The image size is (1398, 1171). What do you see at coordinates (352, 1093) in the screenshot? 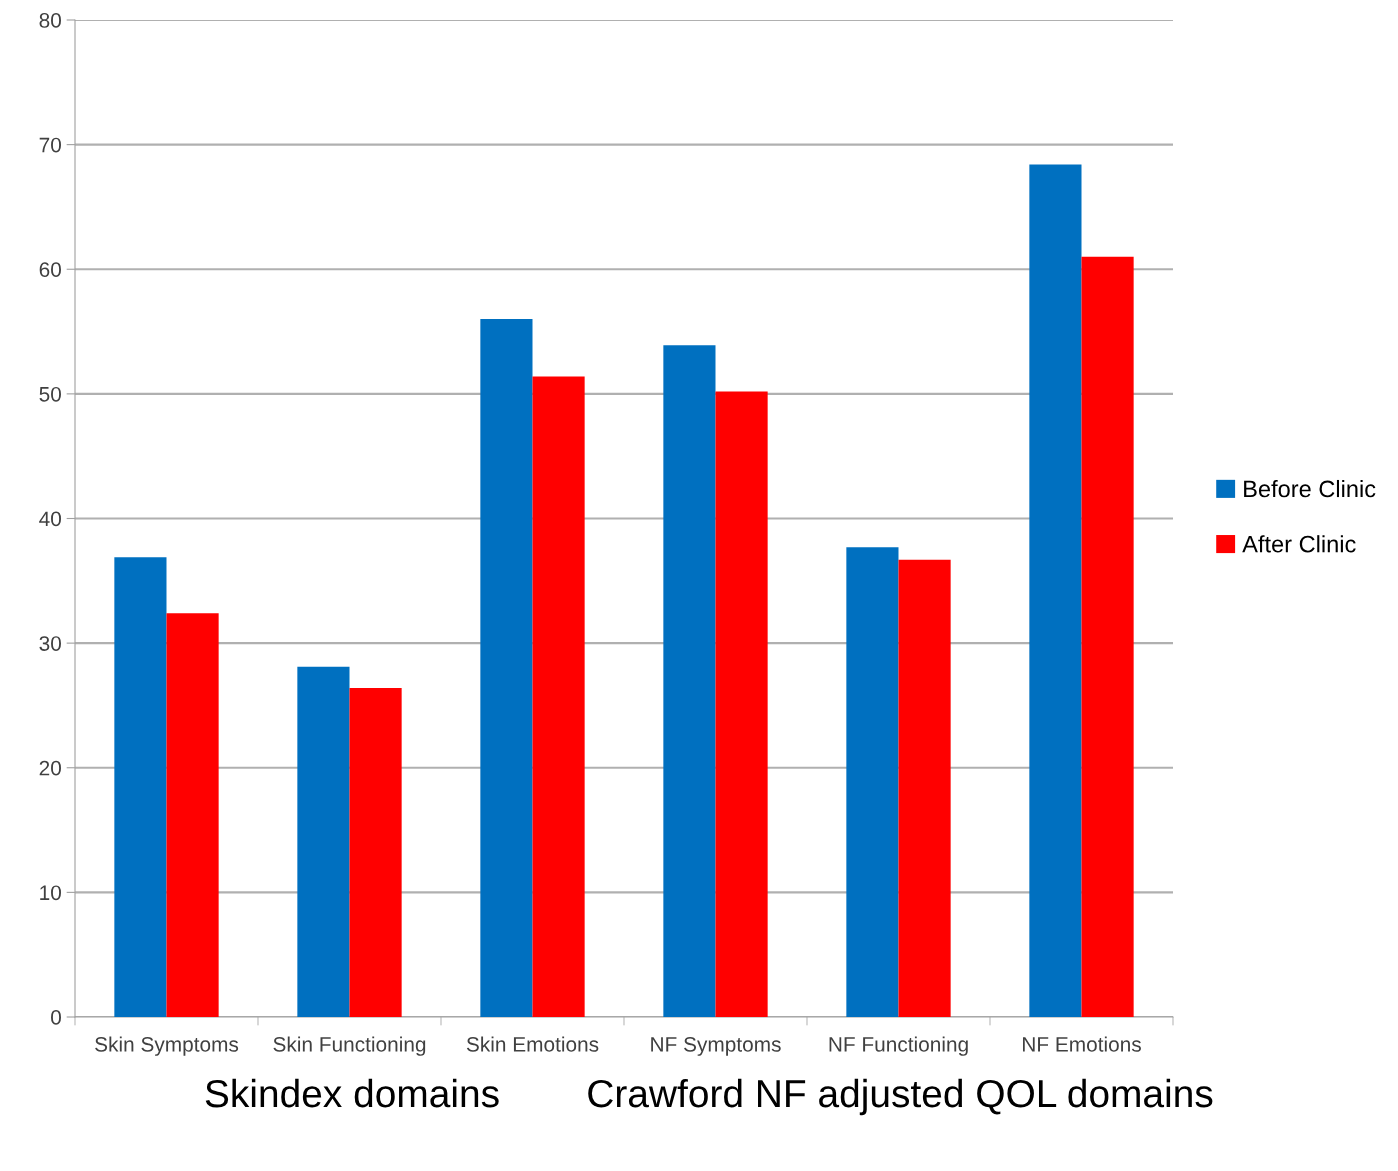
I see `text: Skindex domains` at bounding box center [352, 1093].